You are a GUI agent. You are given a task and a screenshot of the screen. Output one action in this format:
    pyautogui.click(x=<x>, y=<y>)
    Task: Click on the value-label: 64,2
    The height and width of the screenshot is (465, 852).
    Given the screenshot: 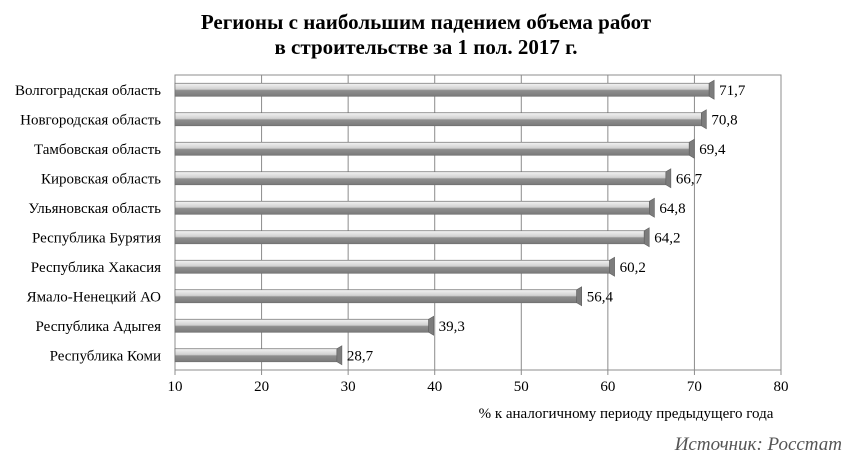 What is the action you would take?
    pyautogui.click(x=667, y=238)
    